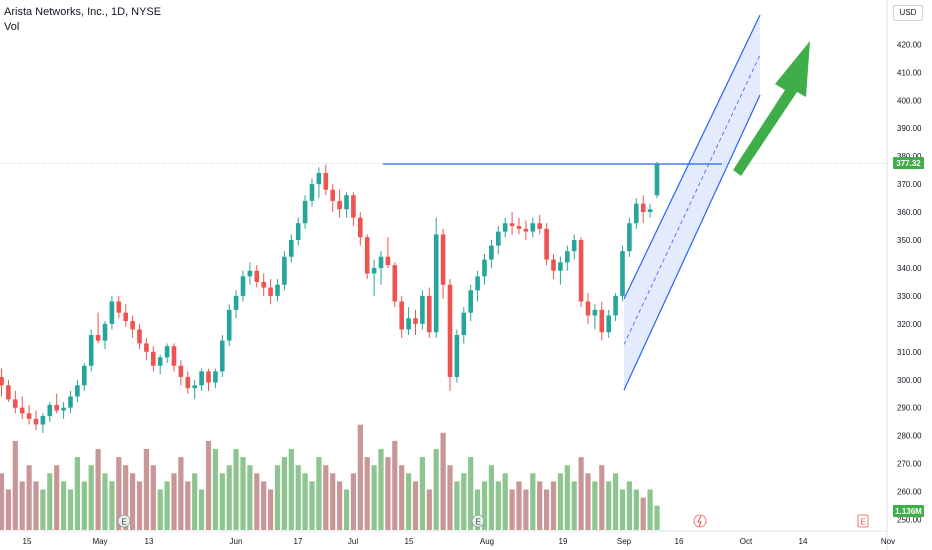  Describe the element at coordinates (909, 296) in the screenshot. I see `price-tick-label: 330.00` at that location.